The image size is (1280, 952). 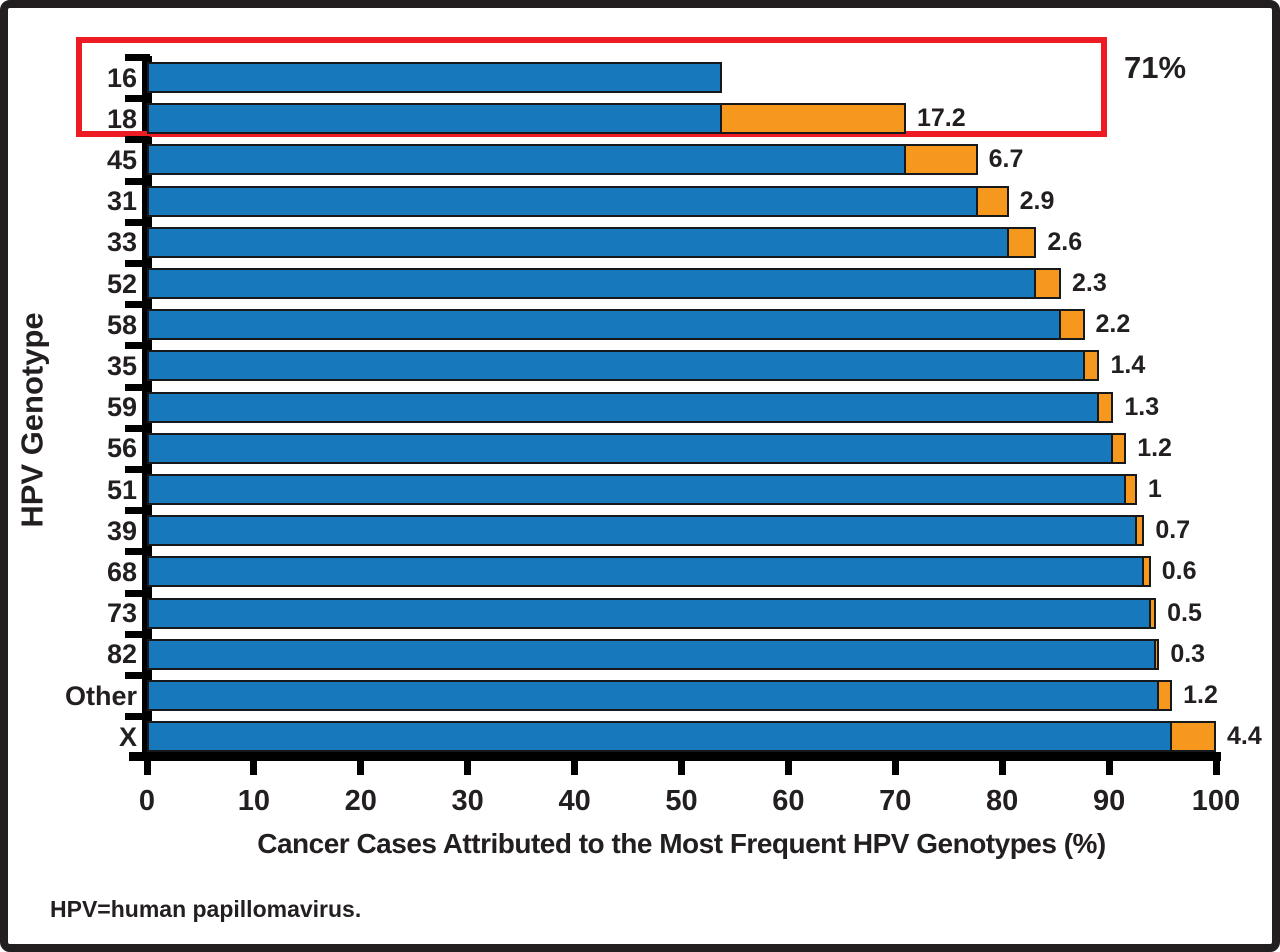 What do you see at coordinates (121, 571) in the screenshot?
I see `y-category-label: 68` at bounding box center [121, 571].